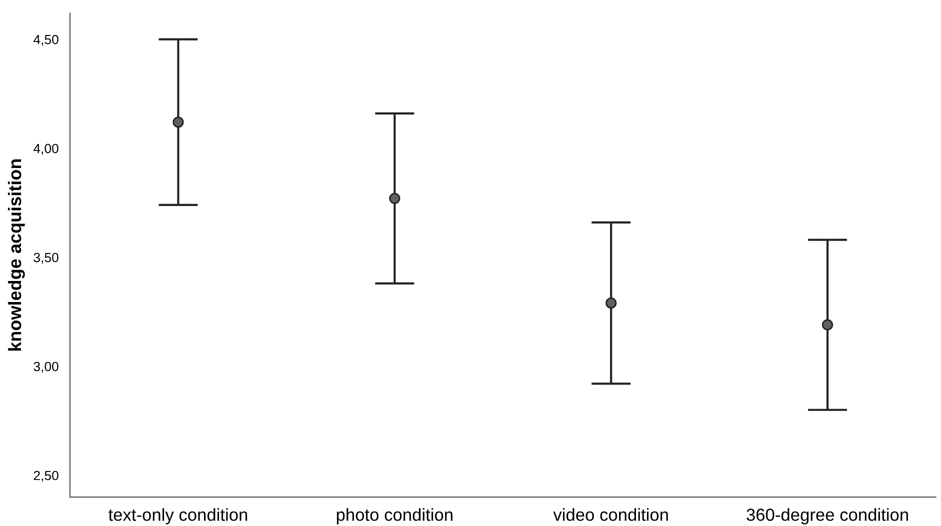 The height and width of the screenshot is (526, 941). Describe the element at coordinates (46, 149) in the screenshot. I see `y-tick-label: 4,00` at that location.